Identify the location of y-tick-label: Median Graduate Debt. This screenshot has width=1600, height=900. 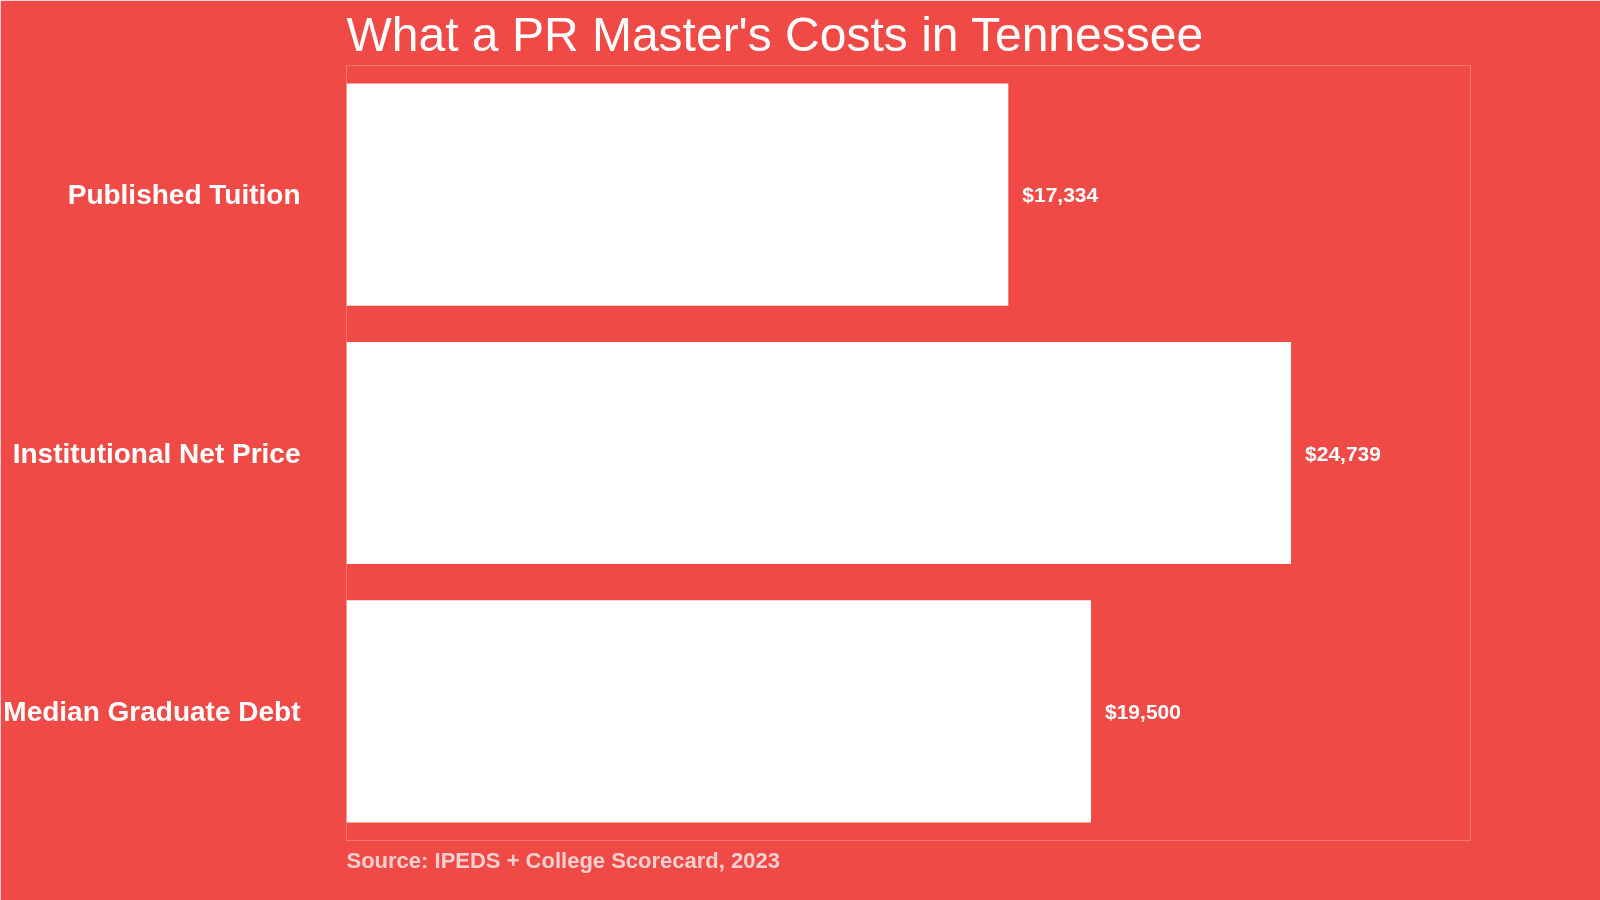
(152, 711).